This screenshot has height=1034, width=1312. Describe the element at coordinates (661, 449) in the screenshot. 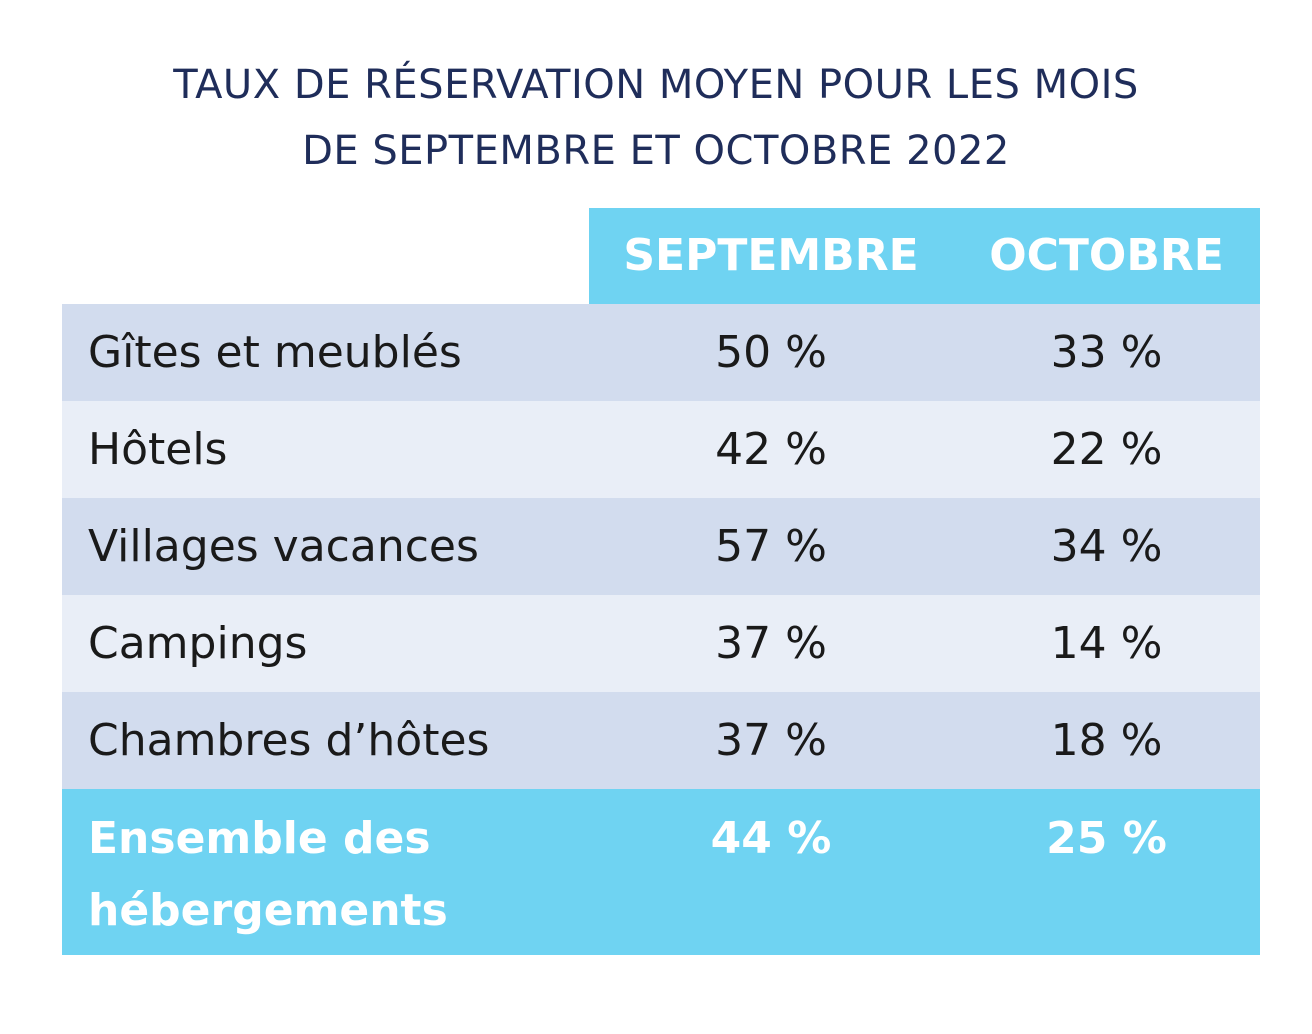

I see `table-row: Hôtels 42 % 22 %` at that location.